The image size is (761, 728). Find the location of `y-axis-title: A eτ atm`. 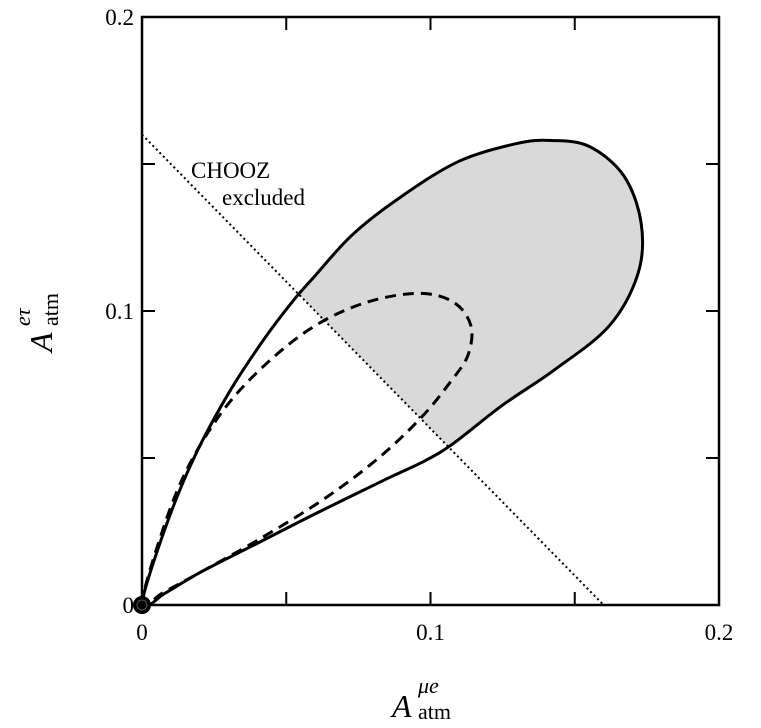

y-axis-title: A eτ atm is located at coordinates (36, 323).